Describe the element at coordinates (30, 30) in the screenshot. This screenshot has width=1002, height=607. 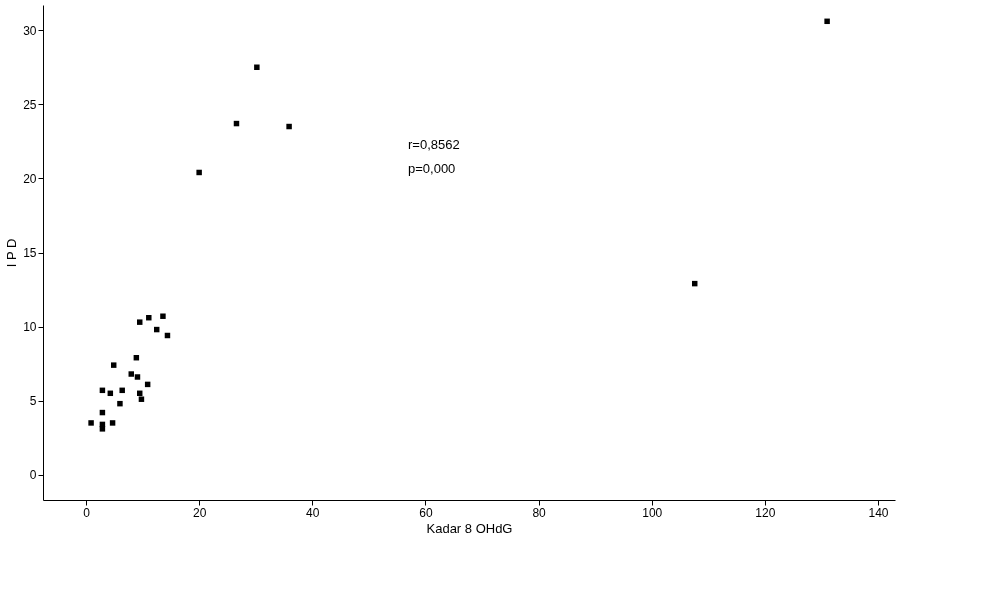
I see `y-tick-label: 30` at that location.